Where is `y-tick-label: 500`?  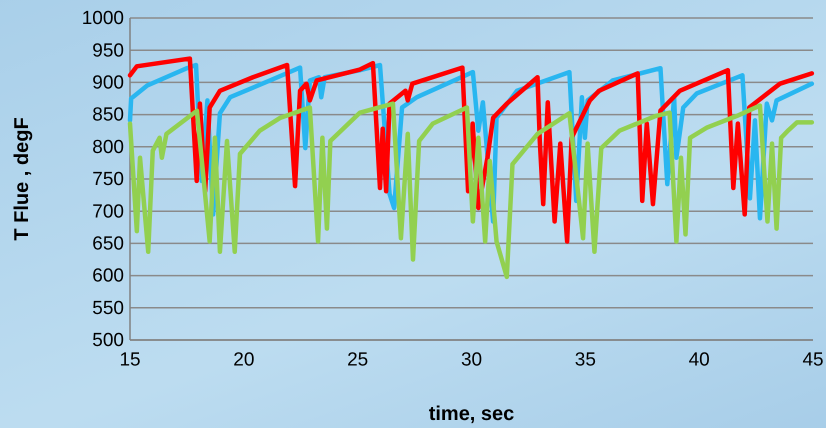
y-tick-label: 500 is located at coordinates (108, 341).